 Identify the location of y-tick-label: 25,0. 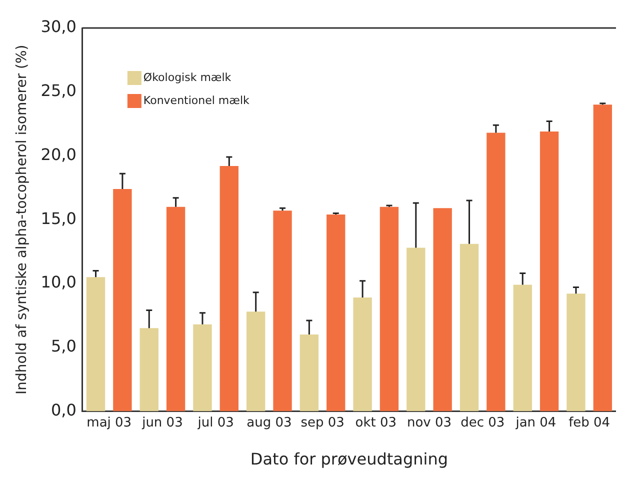
(58, 90).